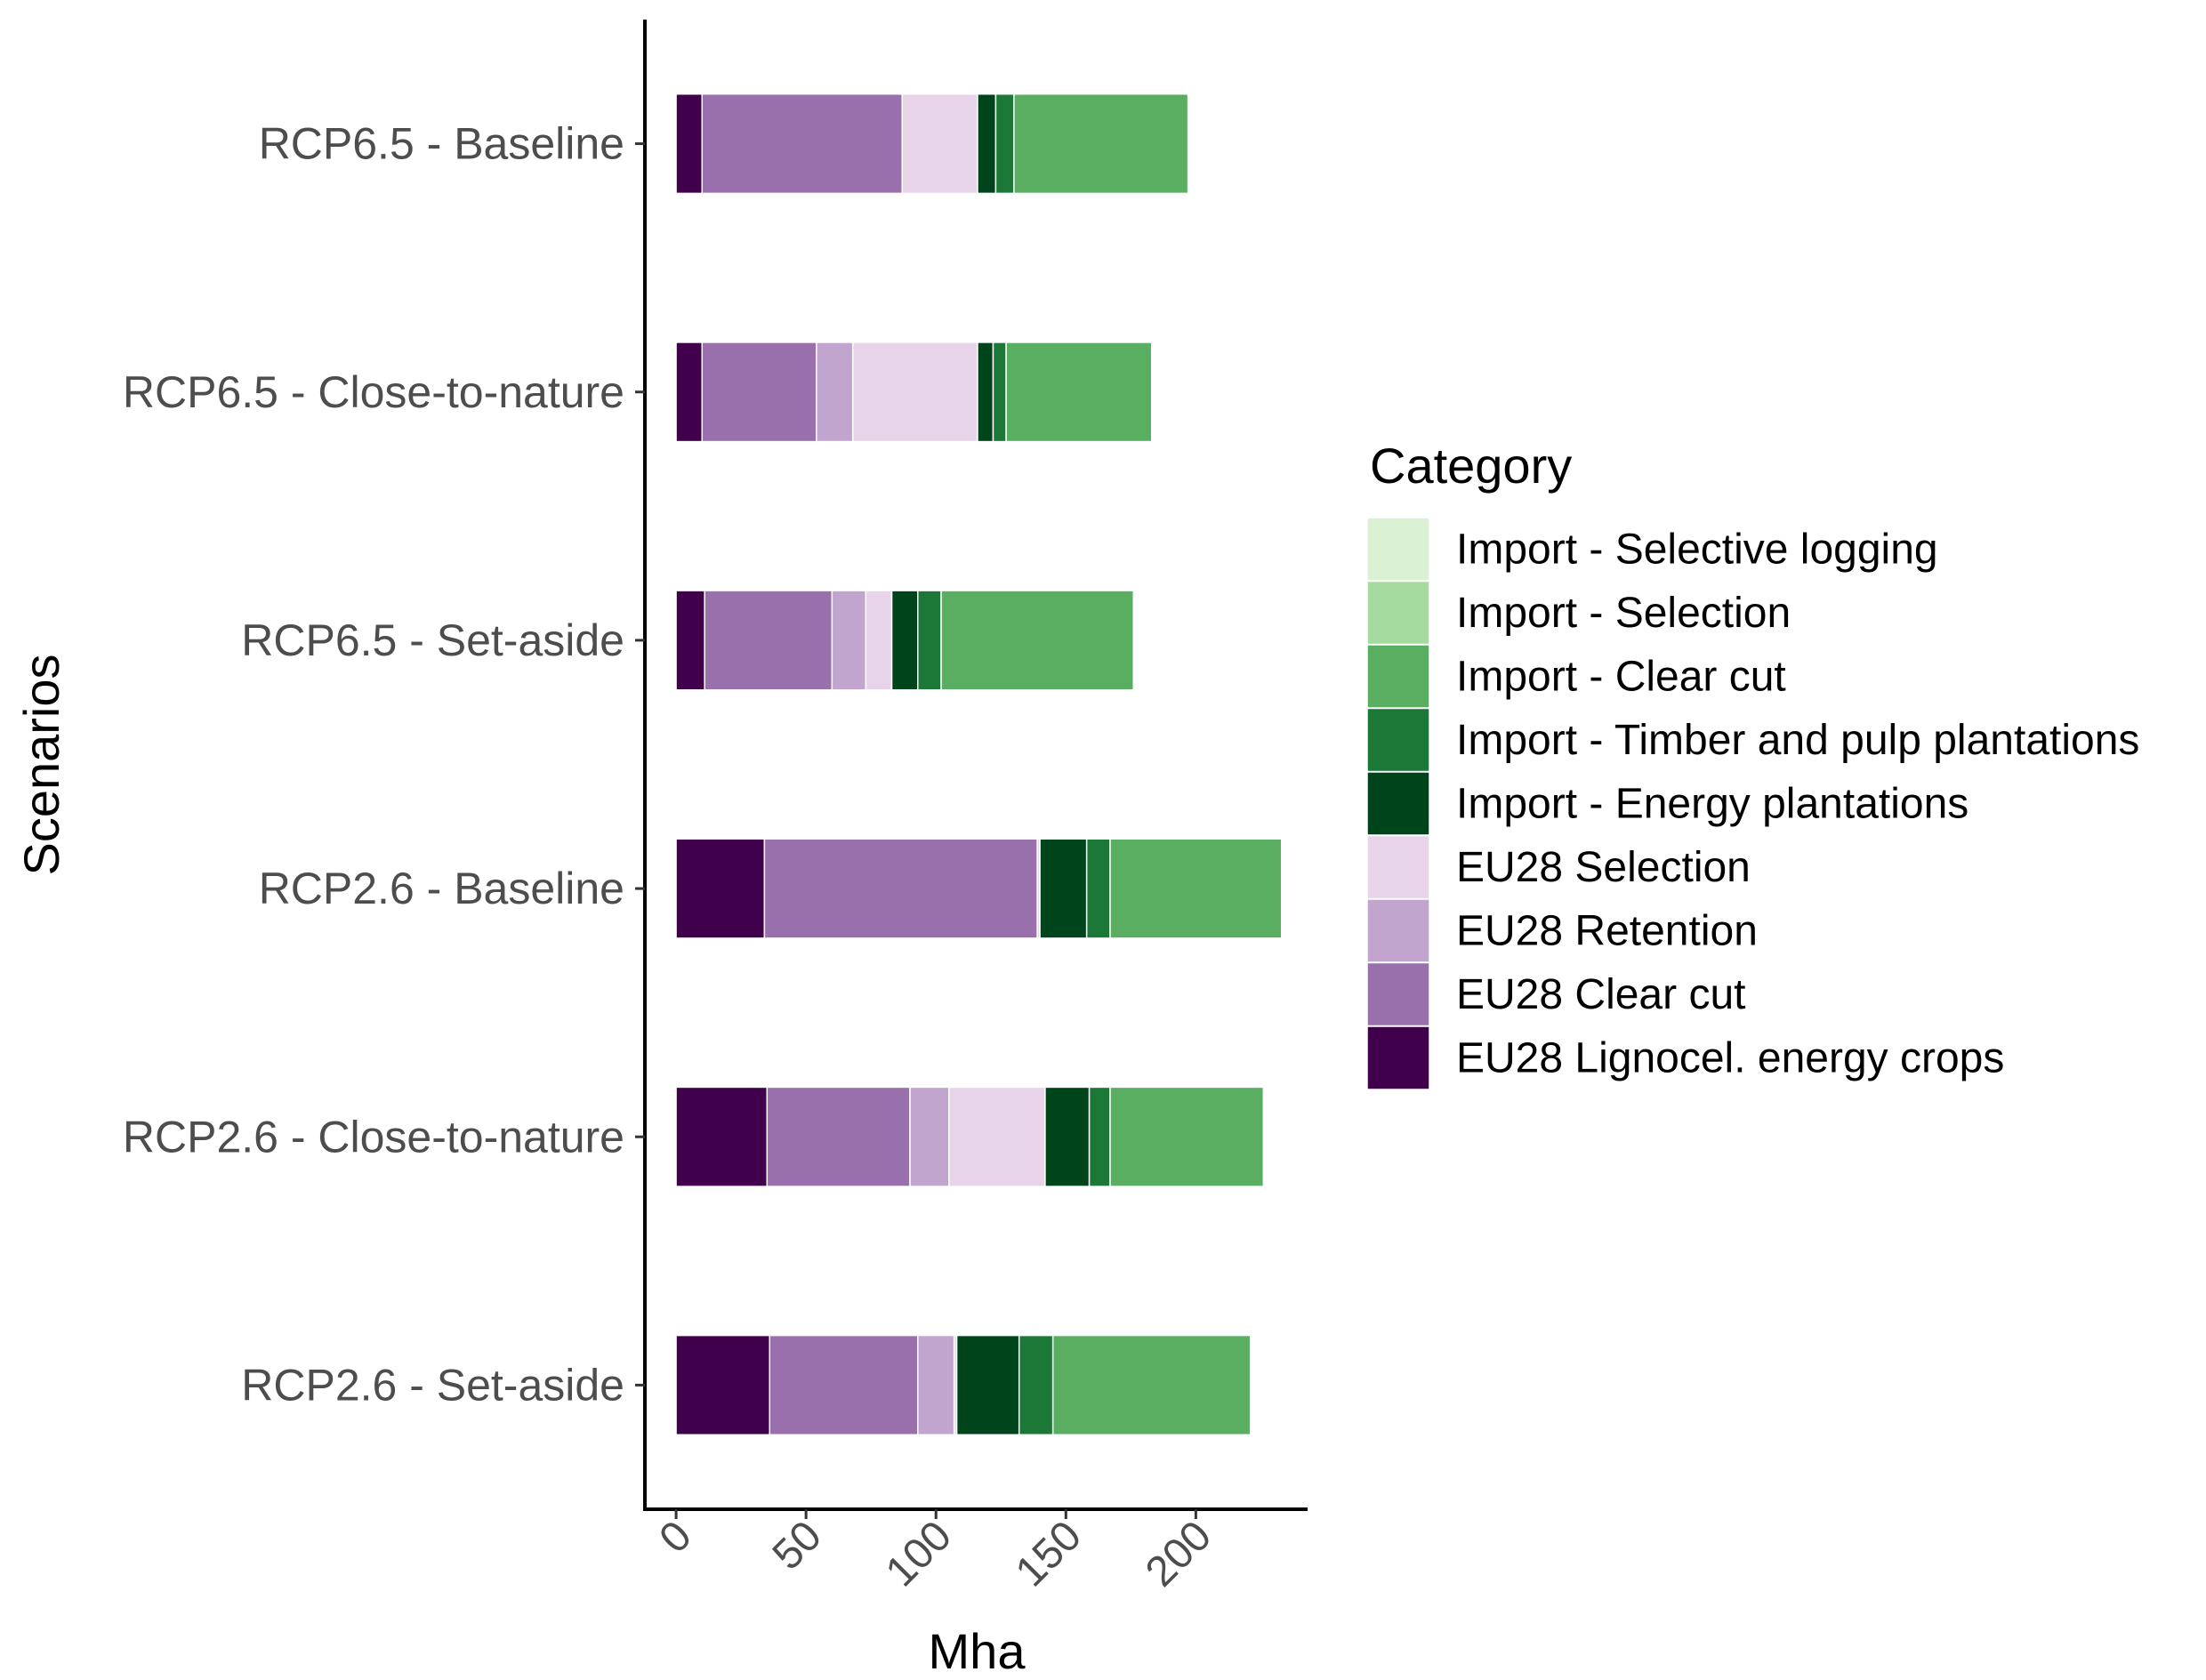  I want to click on legend-label: Import - Timber and pulp plantations, so click(1797, 740).